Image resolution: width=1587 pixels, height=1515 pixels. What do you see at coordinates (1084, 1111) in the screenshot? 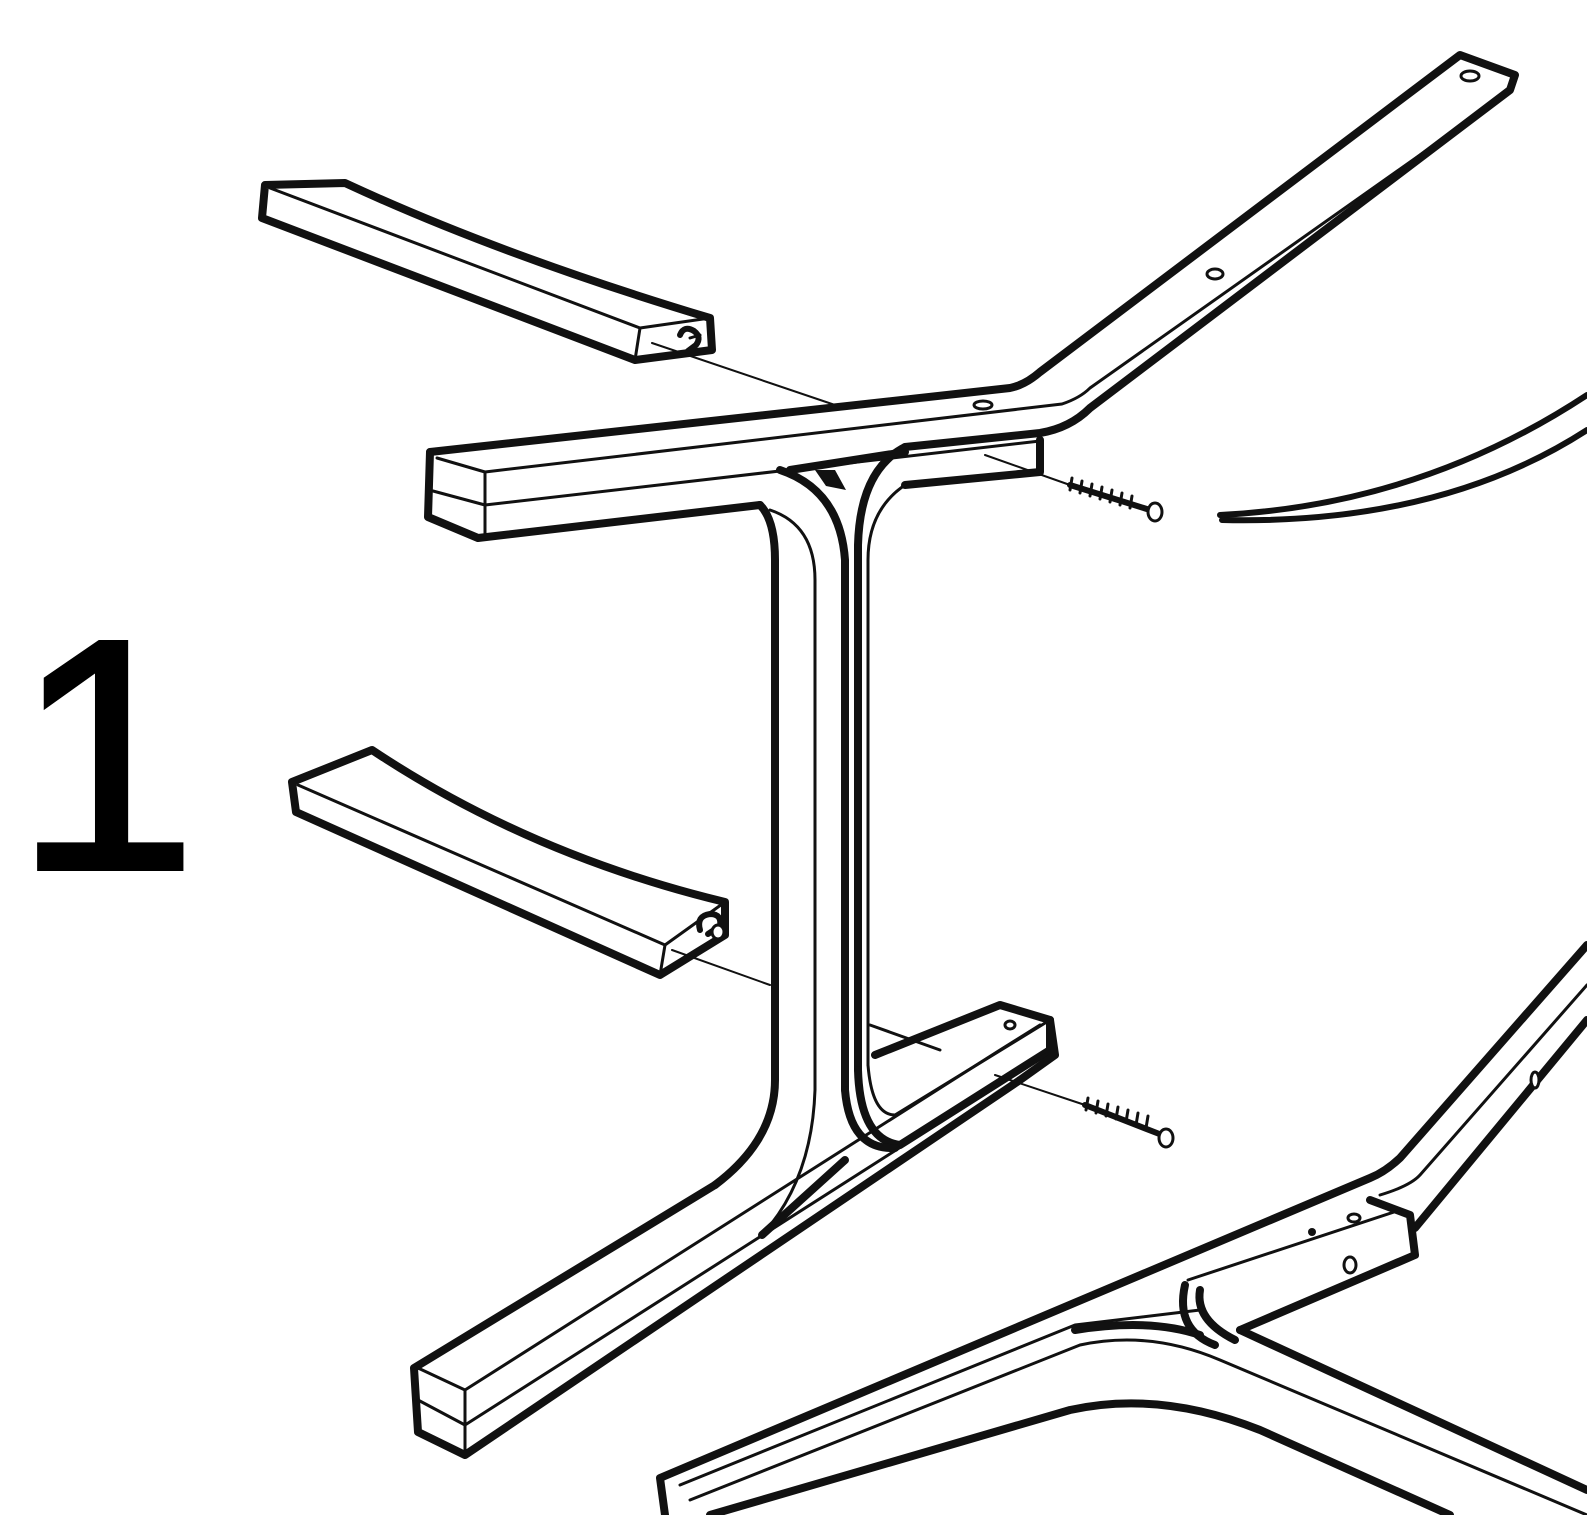
I see `lower-bolt` at bounding box center [1084, 1111].